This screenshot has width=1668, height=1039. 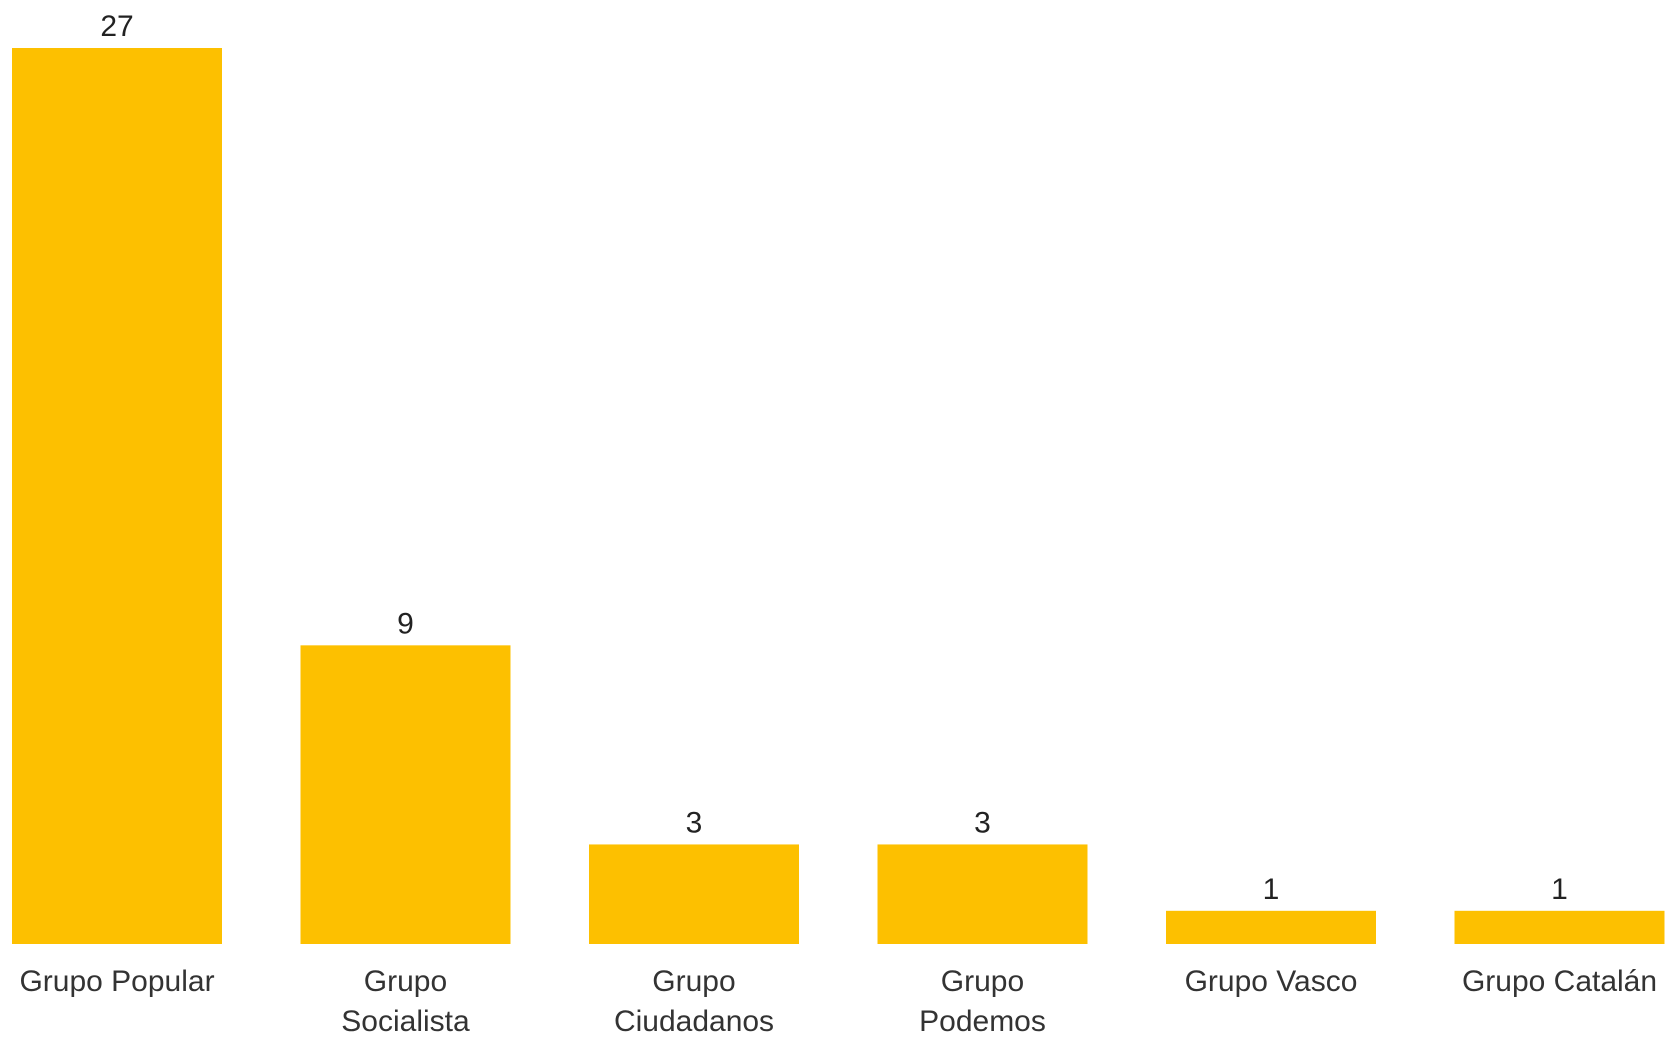 What do you see at coordinates (405, 623) in the screenshot?
I see `bar-value-label: 9` at bounding box center [405, 623].